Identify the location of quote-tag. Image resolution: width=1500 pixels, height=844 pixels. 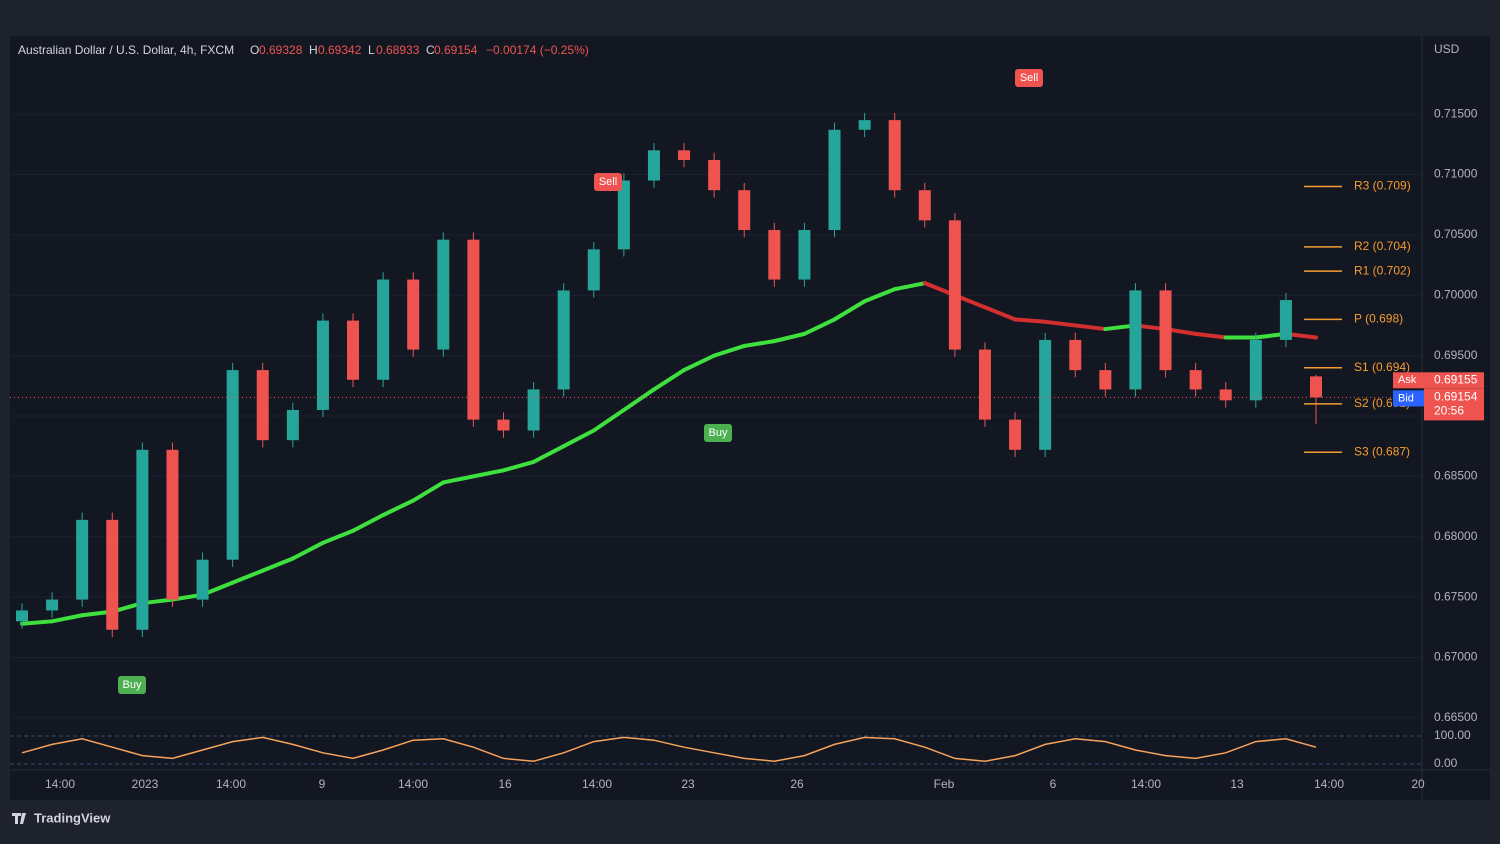
(1438, 380).